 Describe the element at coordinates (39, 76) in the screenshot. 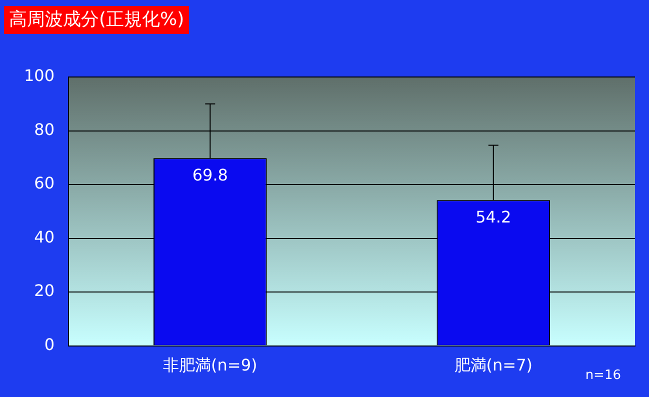

I see `y-tick-label: 100` at that location.